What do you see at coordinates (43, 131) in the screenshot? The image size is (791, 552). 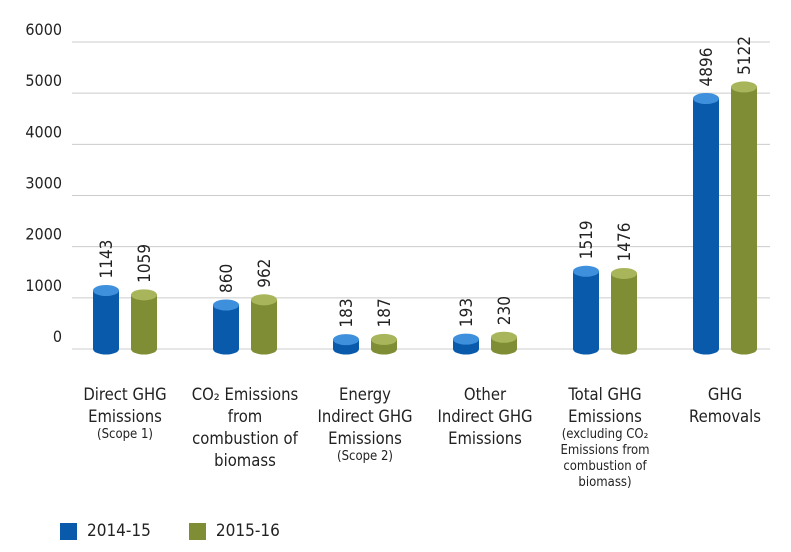 I see `y-tick-label: 4000` at bounding box center [43, 131].